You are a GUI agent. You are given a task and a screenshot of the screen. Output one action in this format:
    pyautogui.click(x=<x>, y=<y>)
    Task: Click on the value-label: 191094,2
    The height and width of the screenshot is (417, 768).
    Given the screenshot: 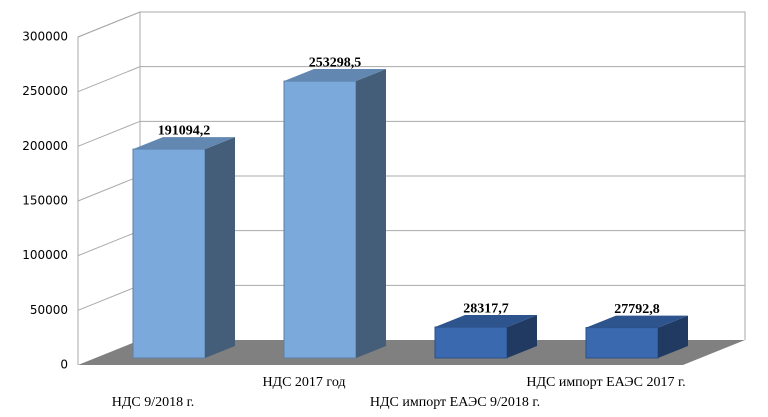 What is the action you would take?
    pyautogui.click(x=184, y=130)
    